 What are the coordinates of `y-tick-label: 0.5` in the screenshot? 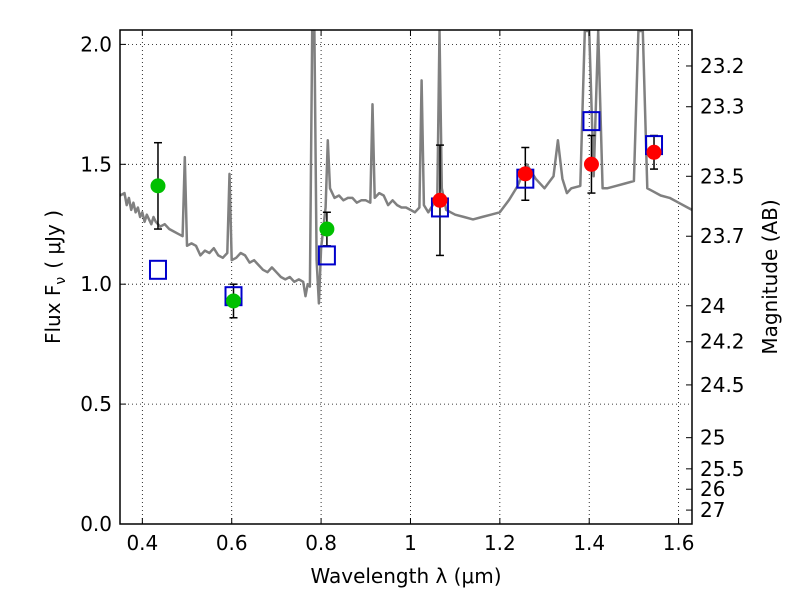 It's located at (96, 404).